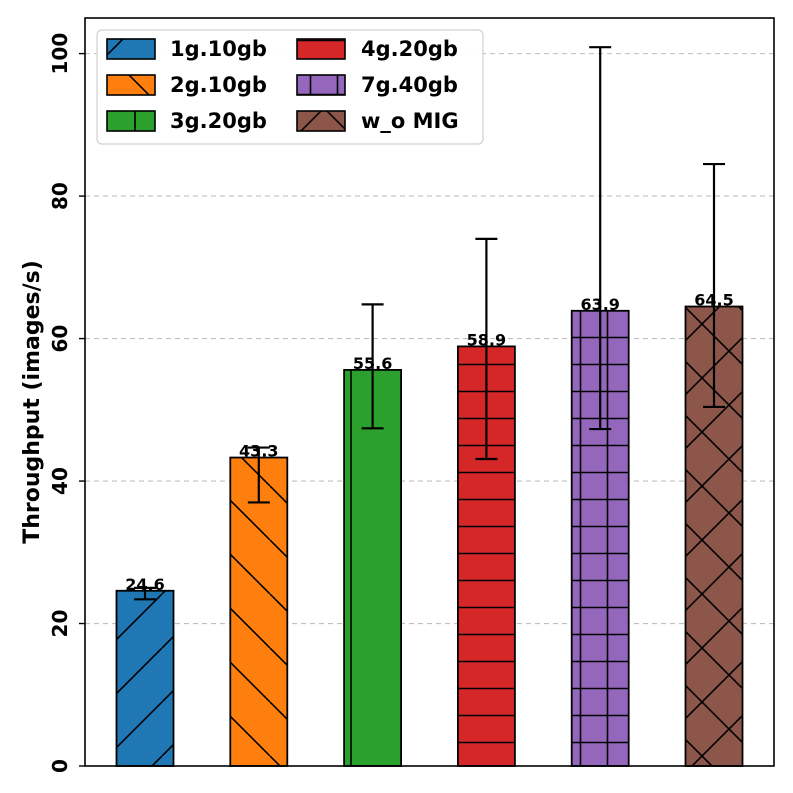 This screenshot has width=793, height=793. I want to click on legend-label: w_o MIG, so click(410, 121).